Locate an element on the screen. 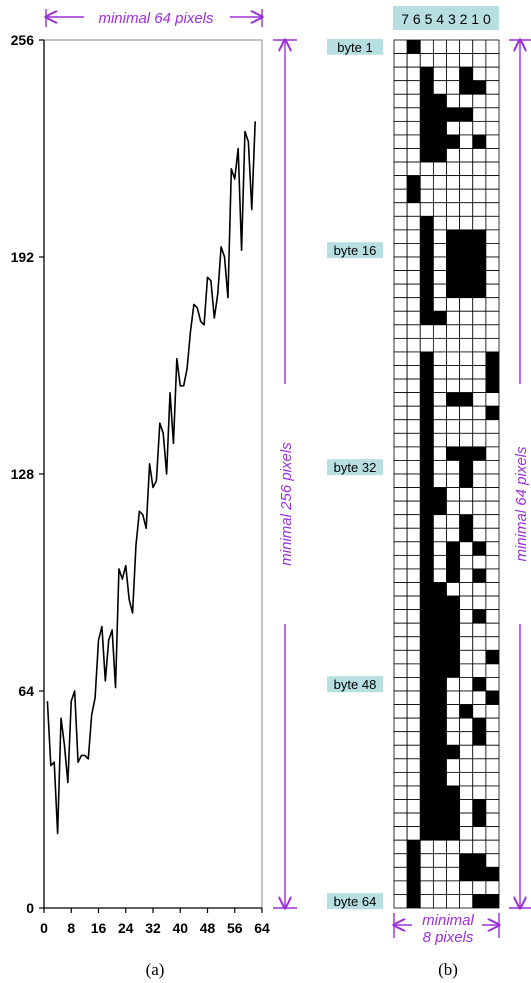 The height and width of the screenshot is (983, 531). x-tick-label: 56 is located at coordinates (235, 928).